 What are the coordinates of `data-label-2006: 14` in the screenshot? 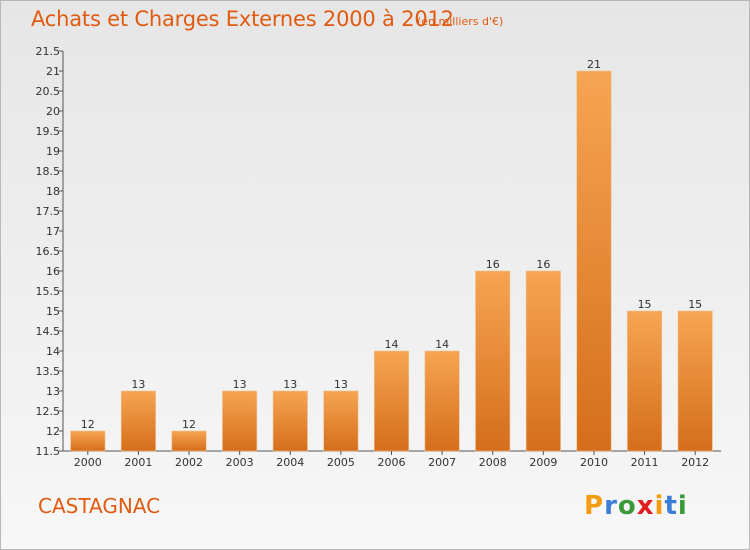 It's located at (392, 344).